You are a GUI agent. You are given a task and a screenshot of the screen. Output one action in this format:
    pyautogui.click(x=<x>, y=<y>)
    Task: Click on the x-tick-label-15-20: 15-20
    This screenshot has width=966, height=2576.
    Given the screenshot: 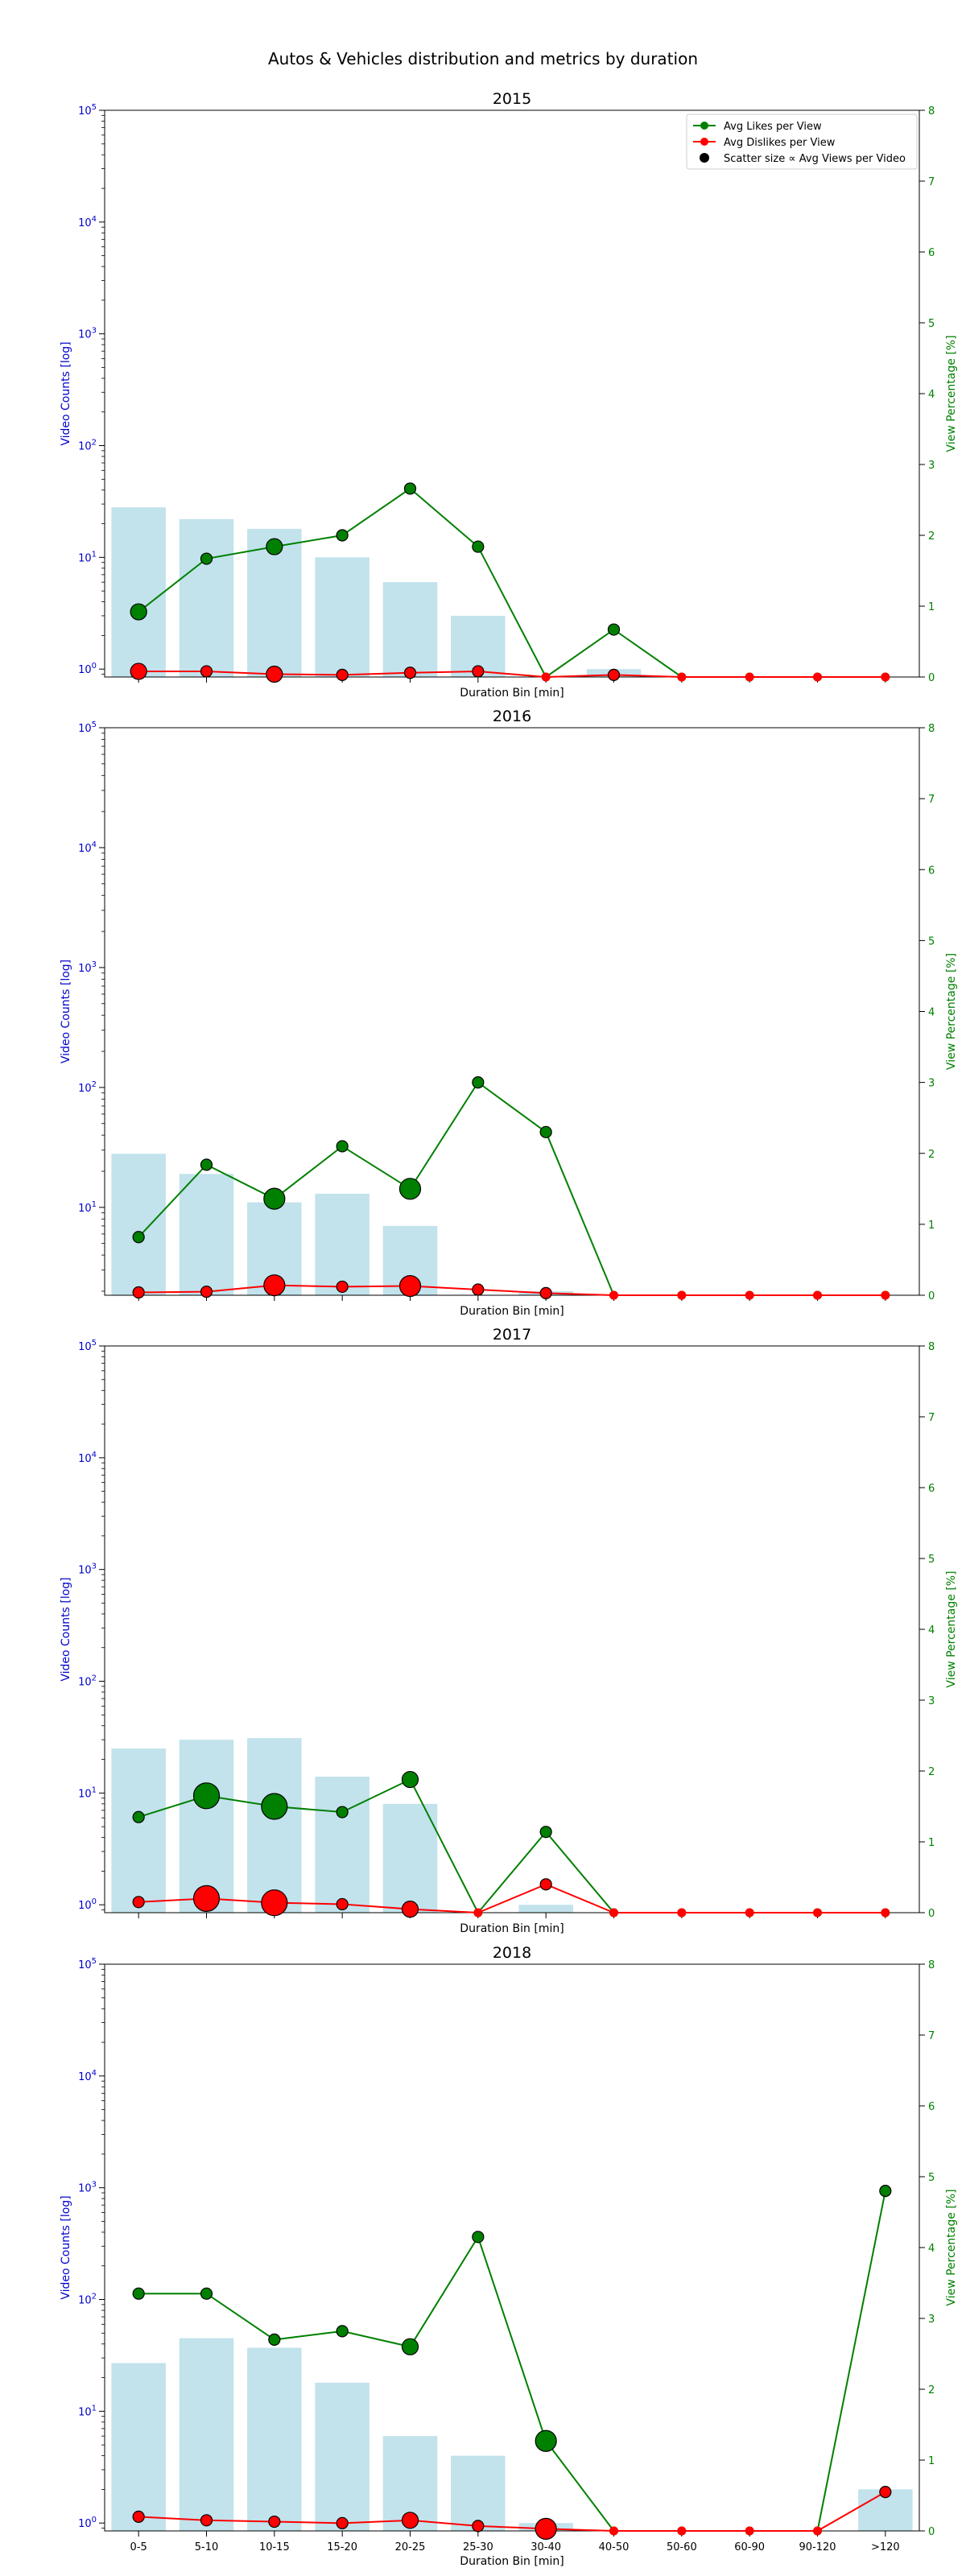 What is the action you would take?
    pyautogui.click(x=342, y=2547)
    